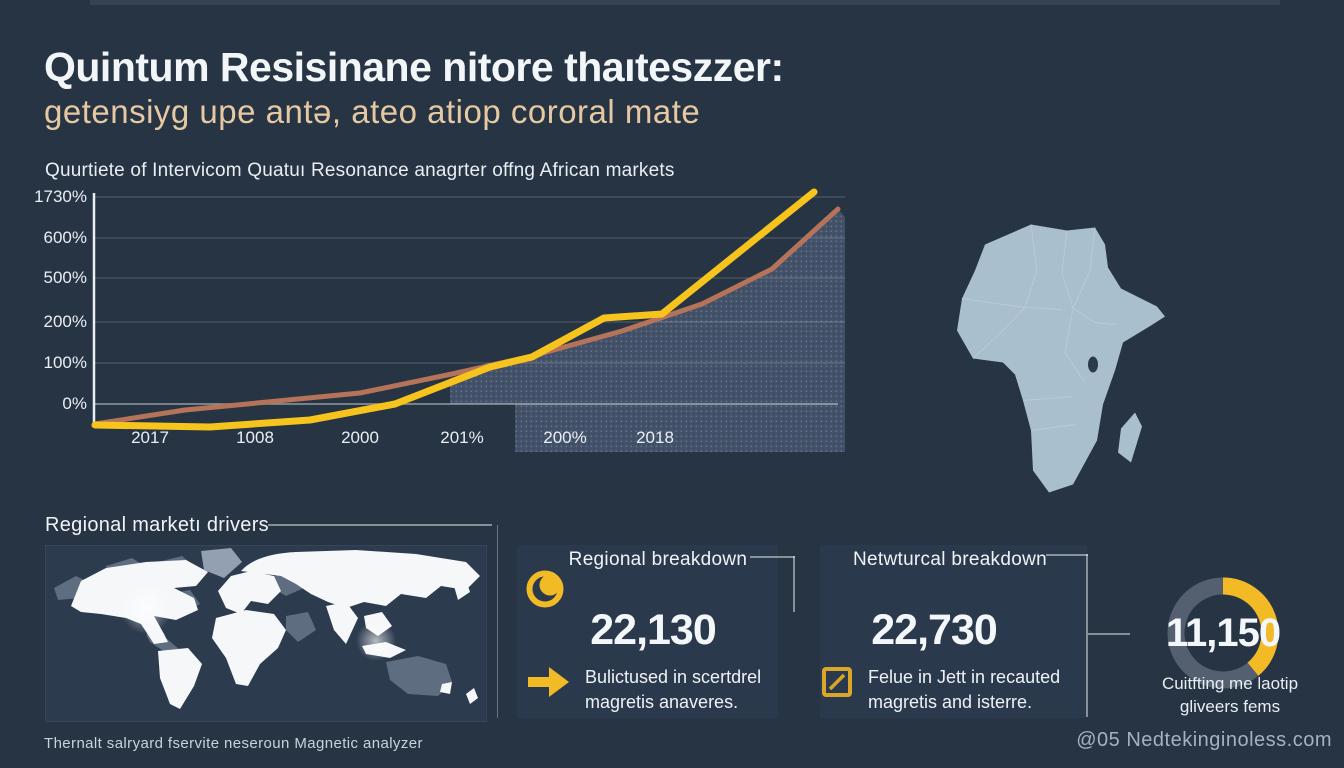 This screenshot has height=768, width=1344. What do you see at coordinates (673, 677) in the screenshot?
I see `regional-desc-line1: Bulictused in scertdrel` at bounding box center [673, 677].